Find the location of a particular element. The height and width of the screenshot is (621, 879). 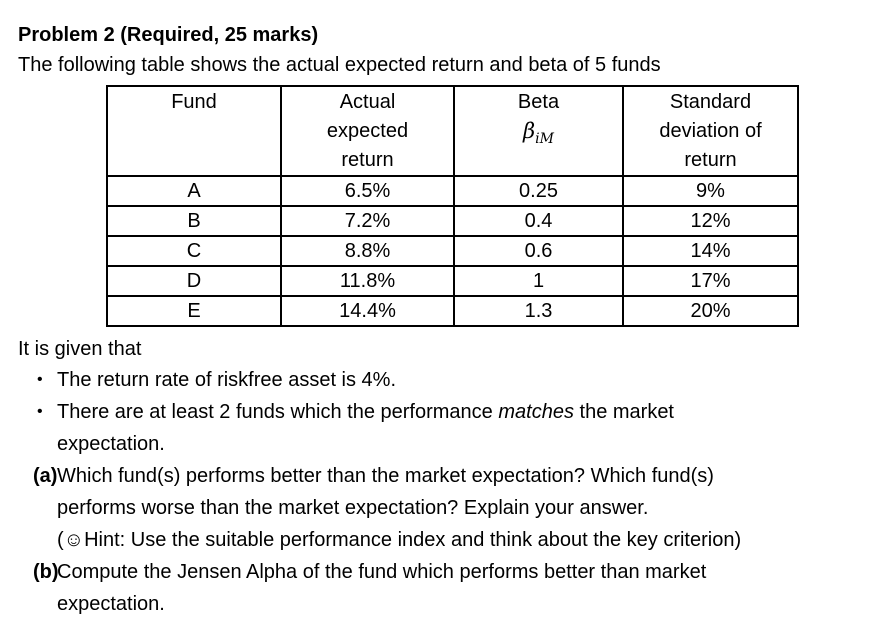

cell-fund: B is located at coordinates (194, 221).